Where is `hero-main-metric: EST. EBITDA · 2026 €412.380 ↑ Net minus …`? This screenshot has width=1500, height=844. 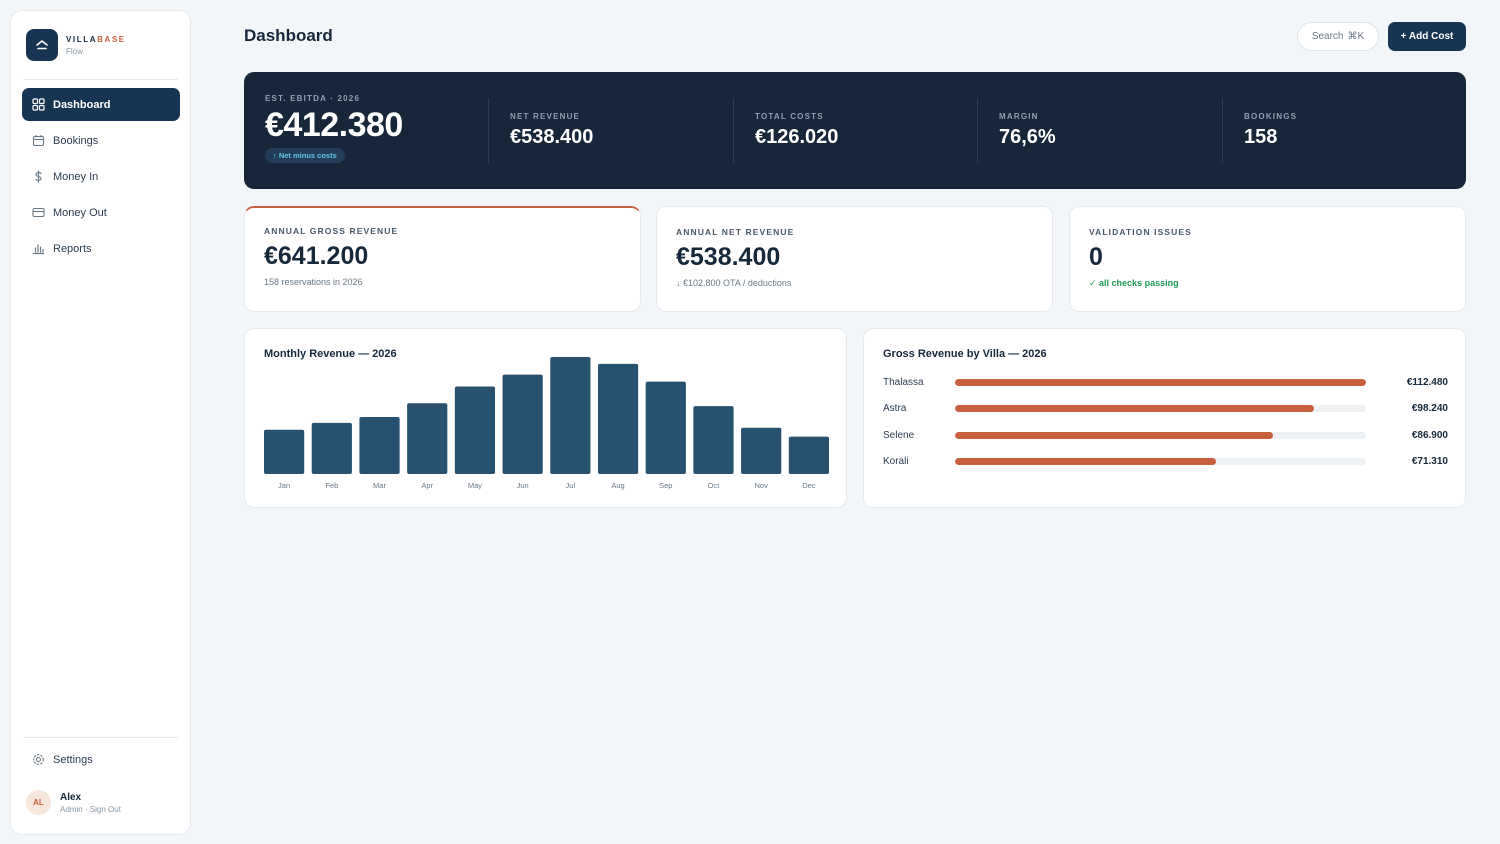 hero-main-metric: EST. EBITDA · 2026 €412.380 ↑ Net minus … is located at coordinates (334, 128).